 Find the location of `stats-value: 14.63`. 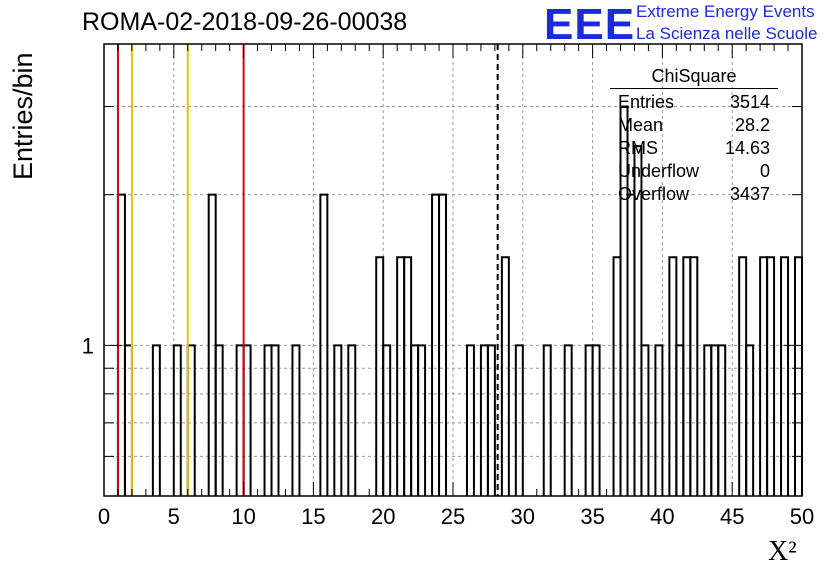

stats-value: 14.63 is located at coordinates (747, 148).